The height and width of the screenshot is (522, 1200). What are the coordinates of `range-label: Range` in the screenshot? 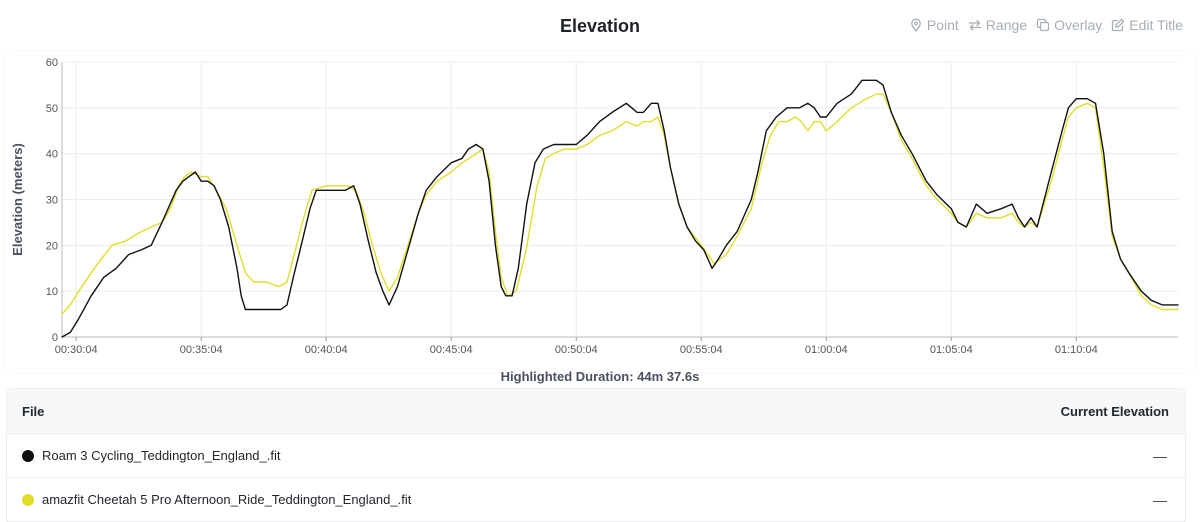 It's located at (1006, 25).